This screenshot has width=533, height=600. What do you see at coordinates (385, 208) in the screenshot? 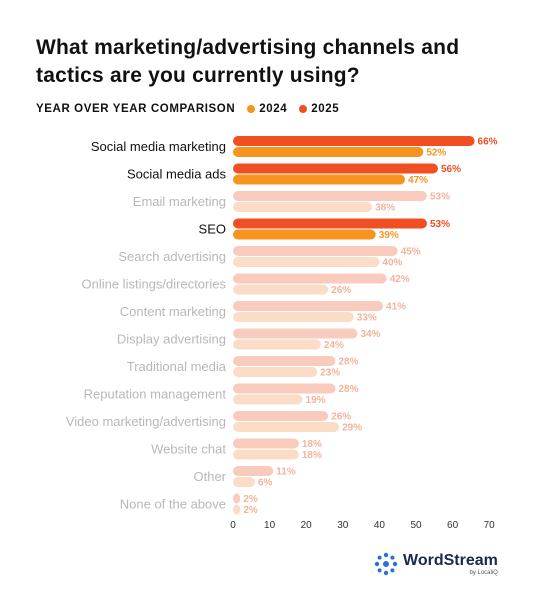
I see `value-label-2024-email-marketing: 38%` at bounding box center [385, 208].